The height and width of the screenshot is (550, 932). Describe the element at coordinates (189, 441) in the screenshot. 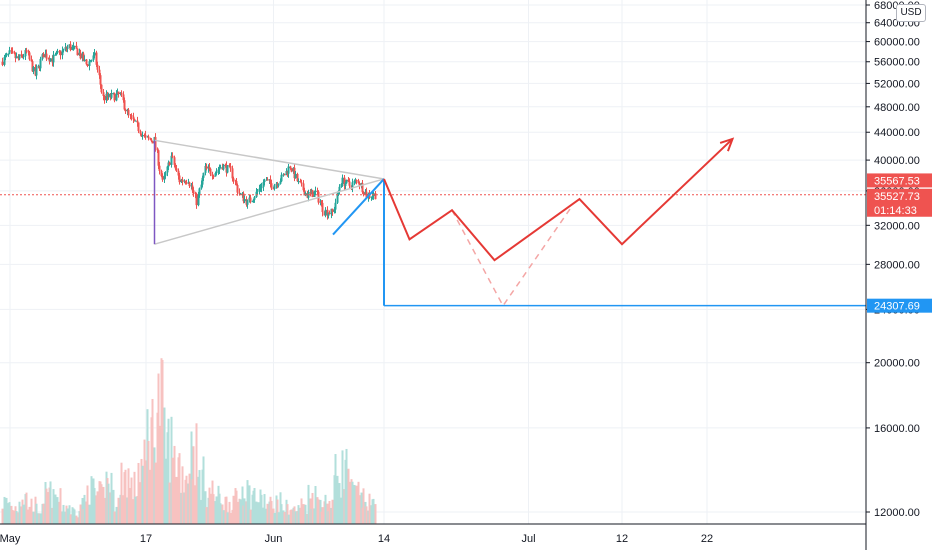

I see `volume-bars` at that location.